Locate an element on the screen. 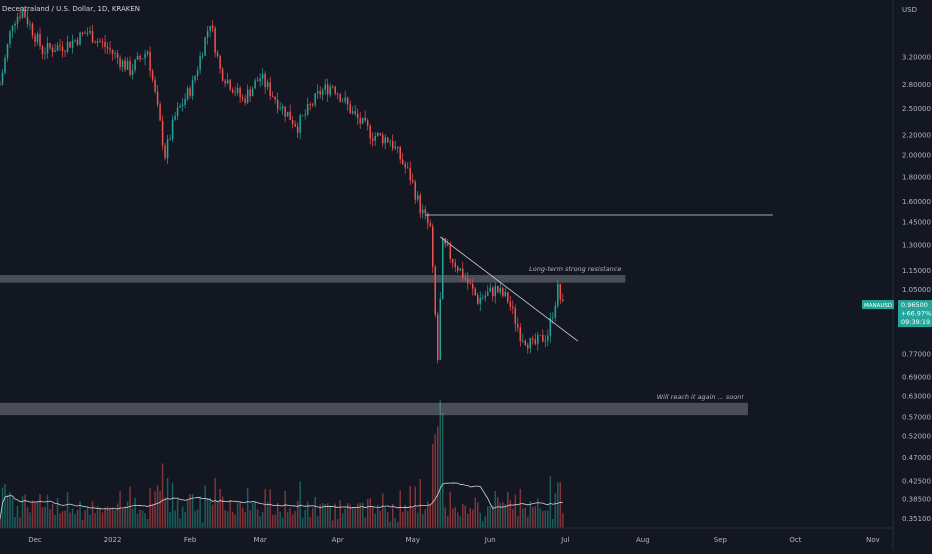  x-tick-label: Apr is located at coordinates (338, 540).